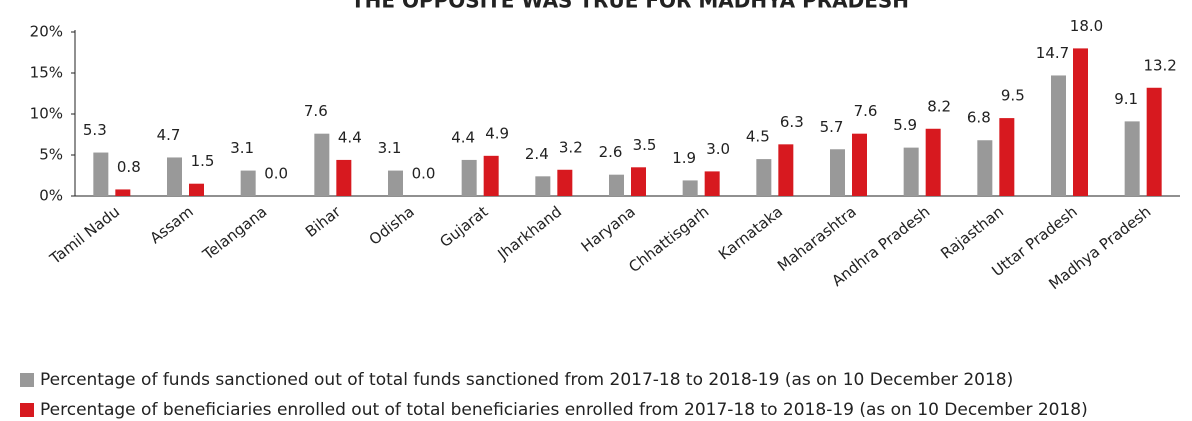 The height and width of the screenshot is (421, 1192). I want to click on y-tick-label: 10%, so click(46, 114).